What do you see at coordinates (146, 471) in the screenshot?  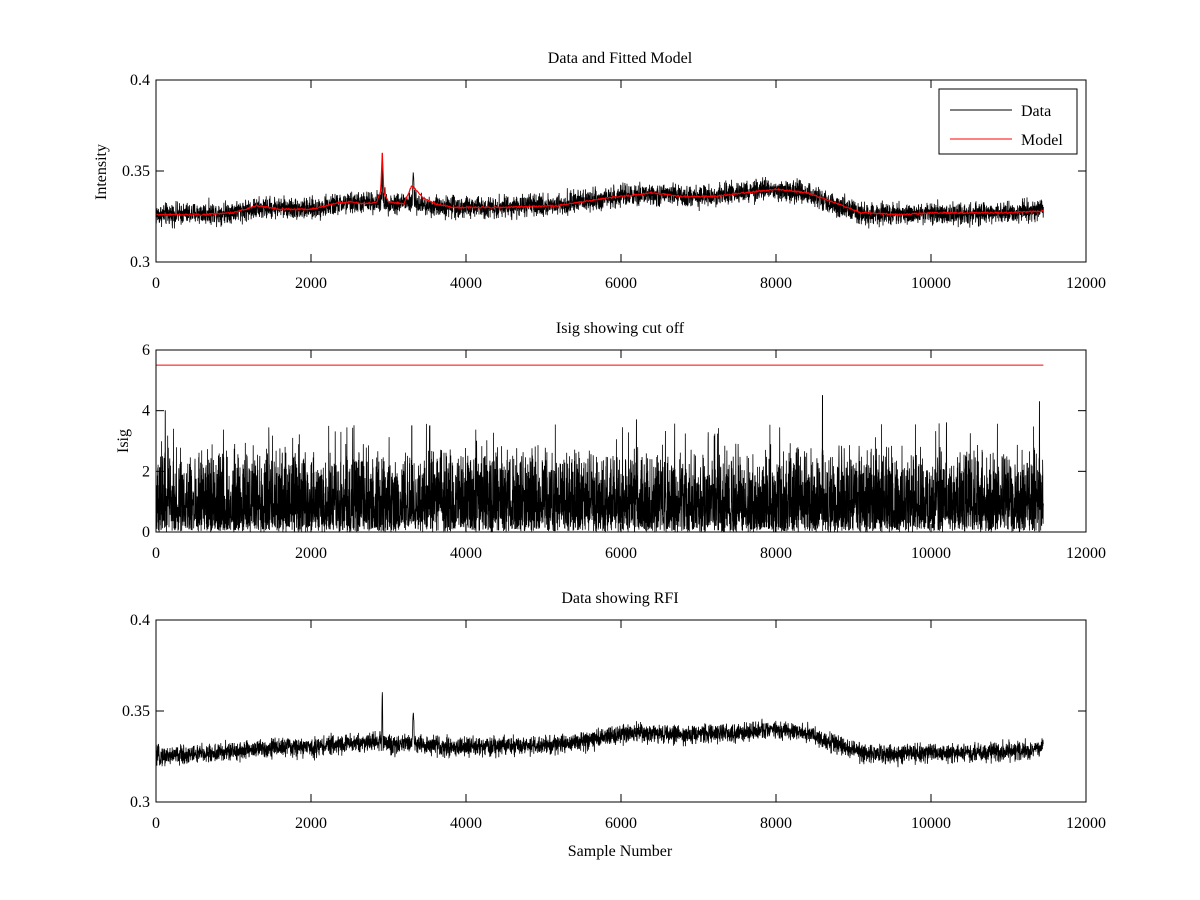 I see `y-tick-label: 2` at bounding box center [146, 471].